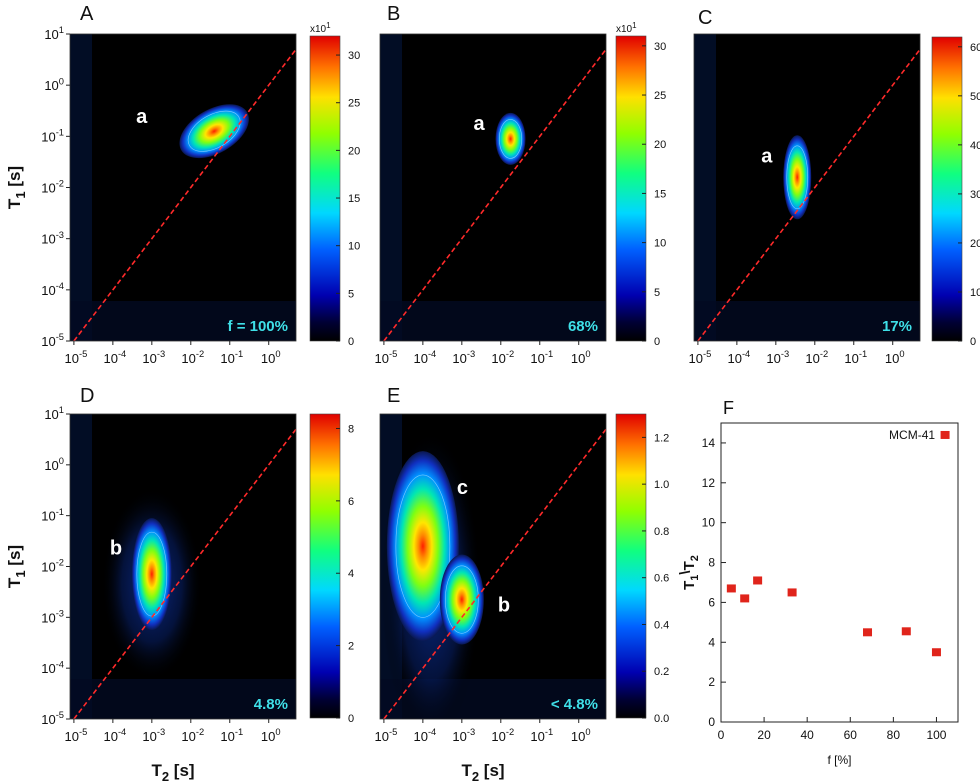  I want to click on fraction-annotation: 4.8%, so click(271, 704).